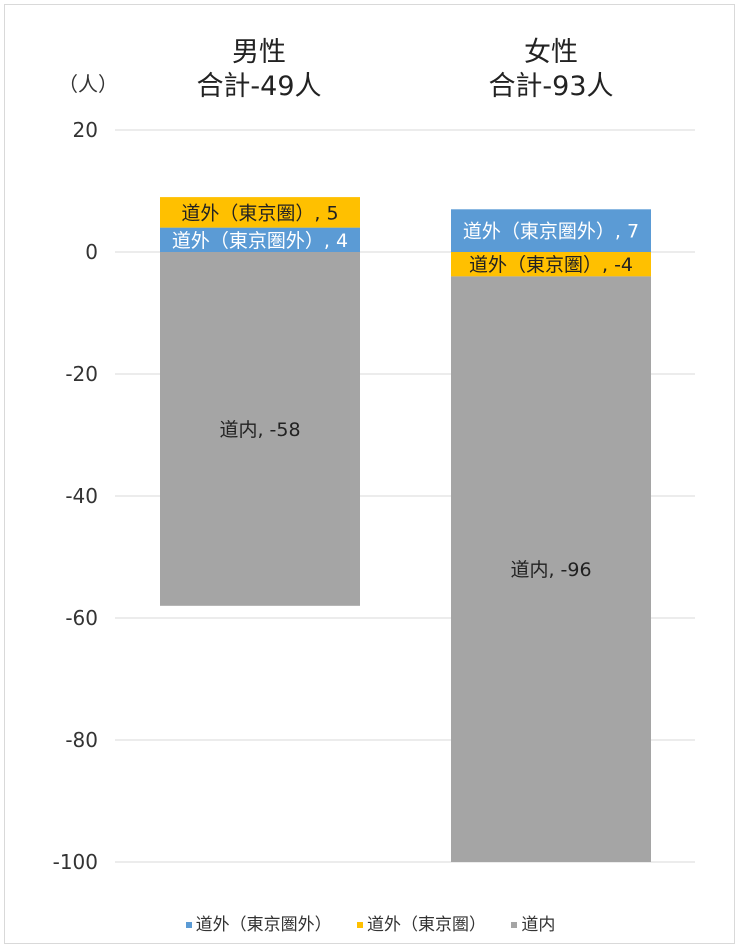  Describe the element at coordinates (81, 618) in the screenshot. I see `y-tick-label: -60` at that location.